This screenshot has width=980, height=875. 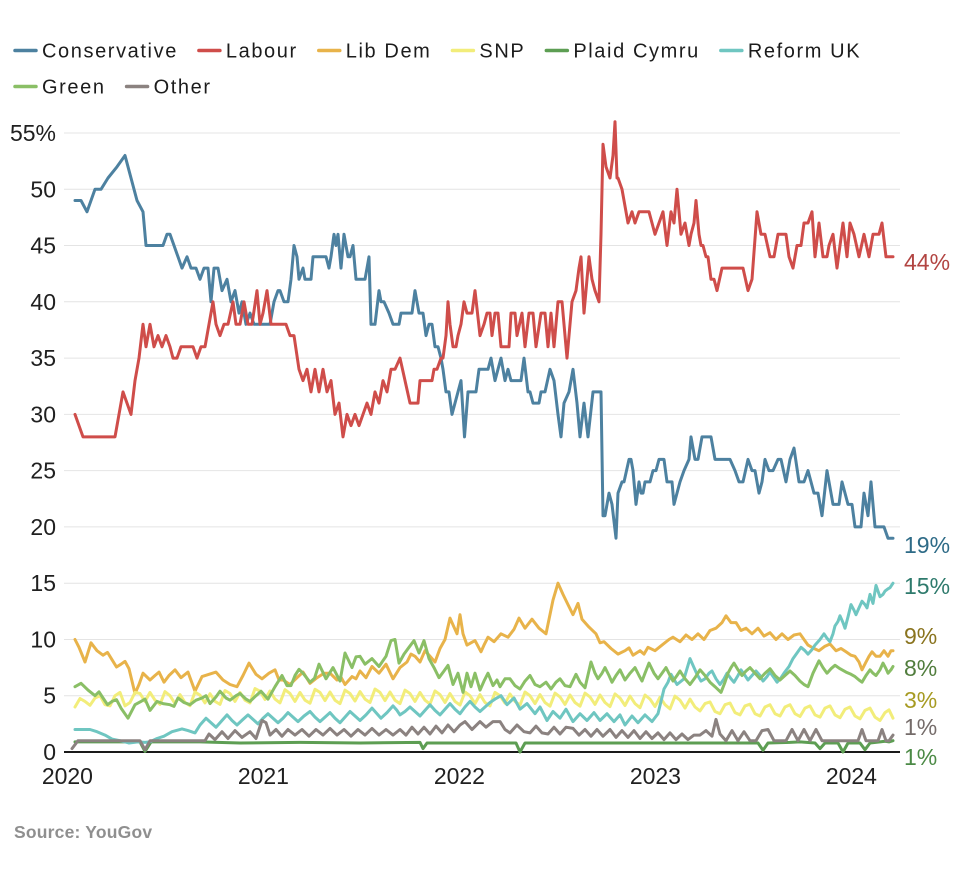 What do you see at coordinates (183, 88) in the screenshot?
I see `svg-text: Other` at bounding box center [183, 88].